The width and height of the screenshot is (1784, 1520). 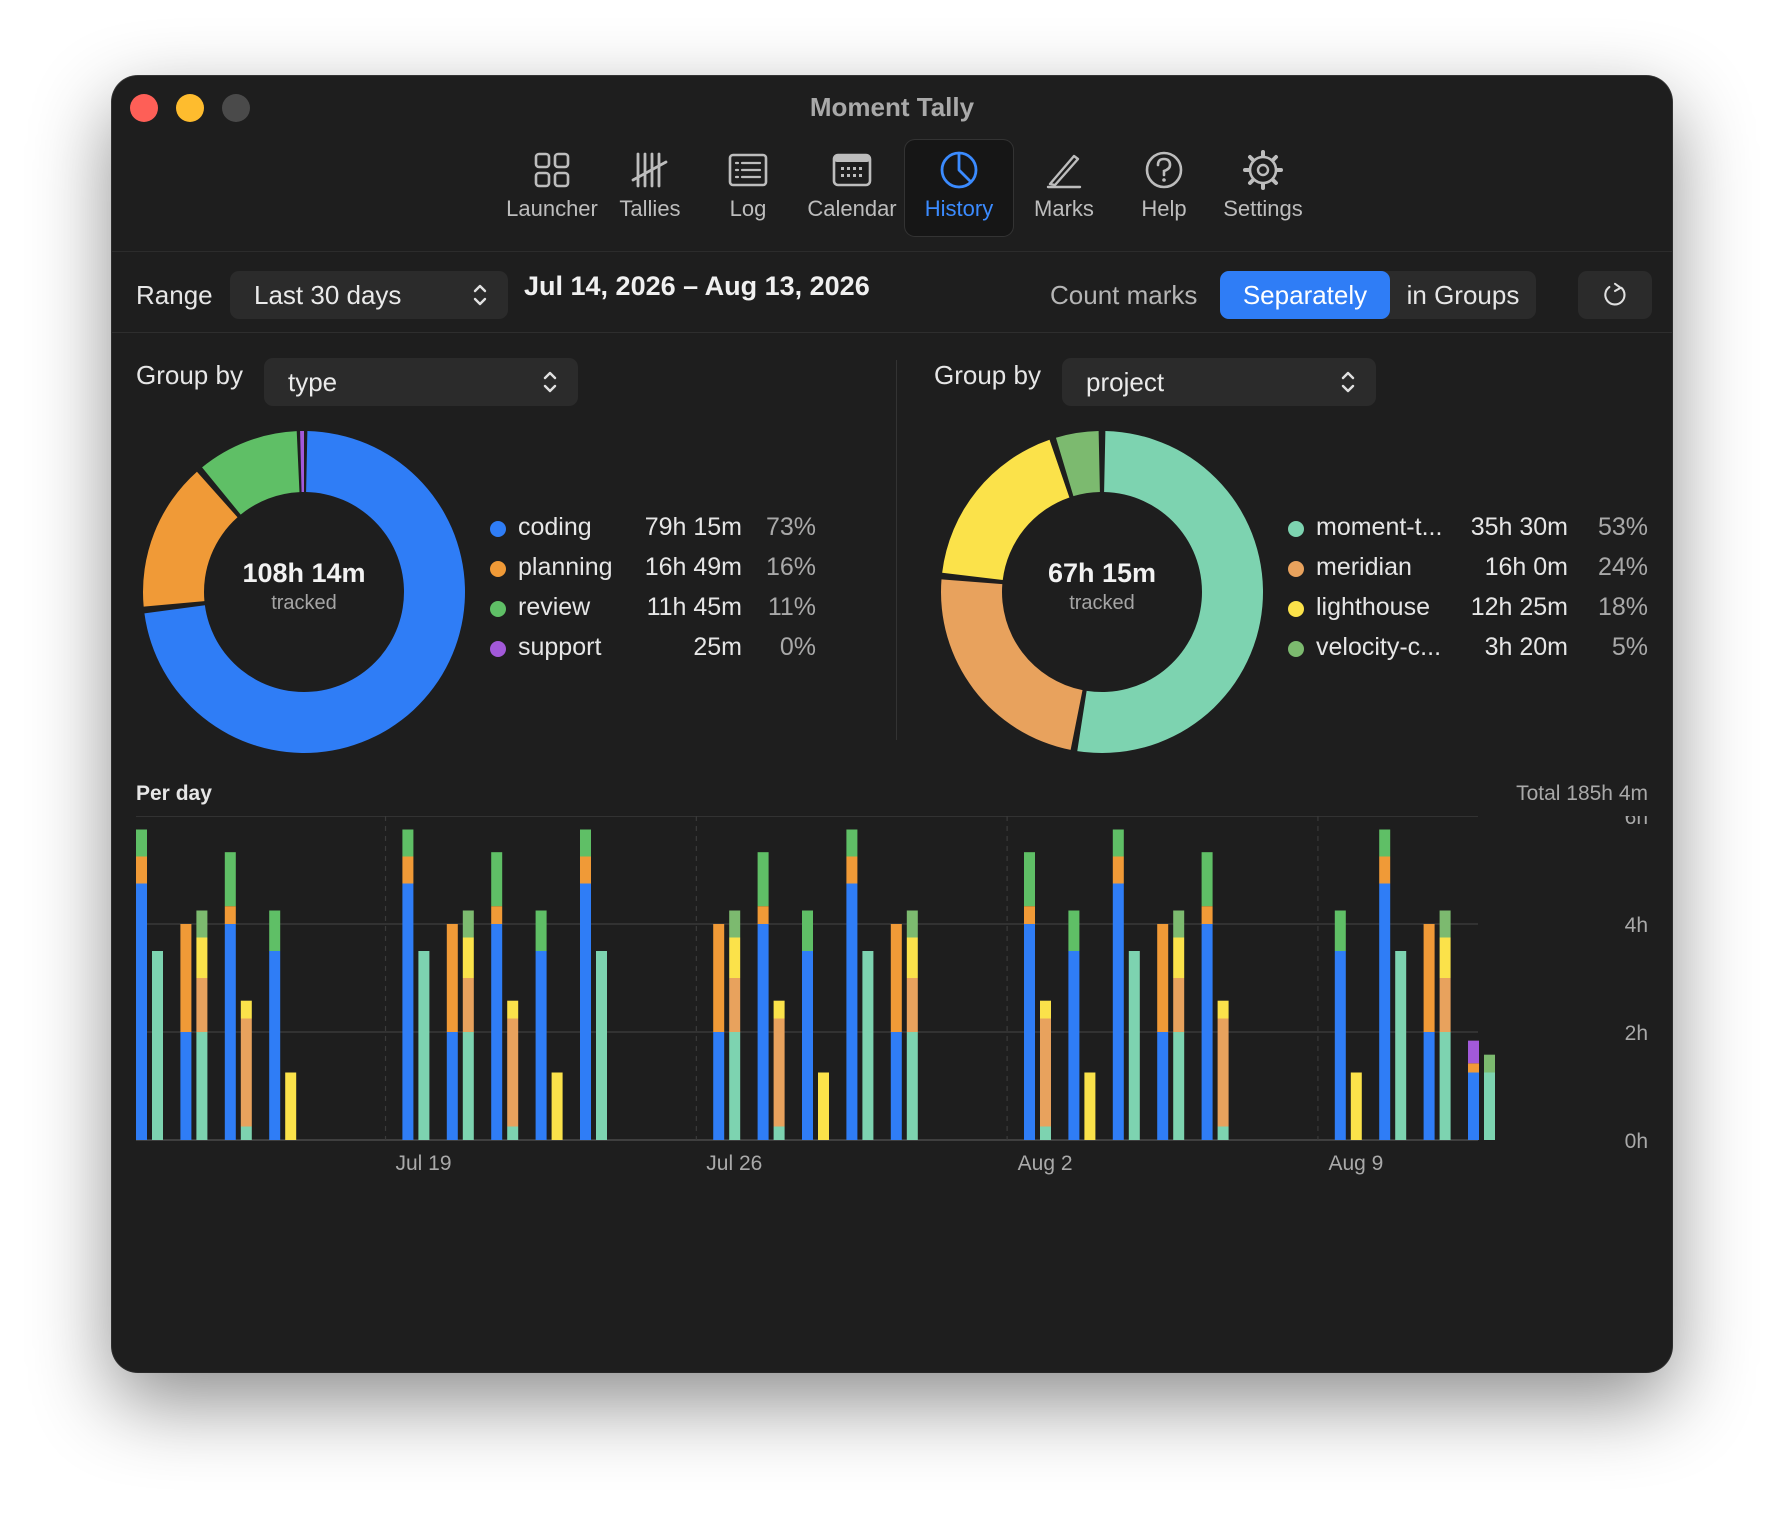 What do you see at coordinates (552, 188) in the screenshot?
I see `tab-launcher: Launcher` at bounding box center [552, 188].